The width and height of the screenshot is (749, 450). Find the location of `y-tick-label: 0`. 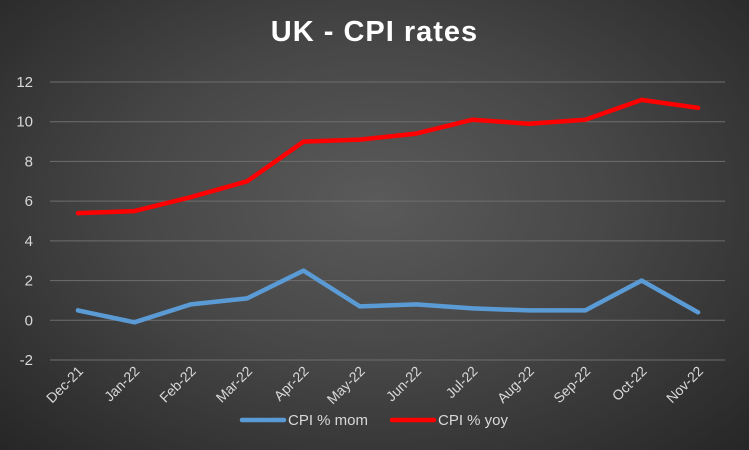

y-tick-label: 0 is located at coordinates (29, 320).